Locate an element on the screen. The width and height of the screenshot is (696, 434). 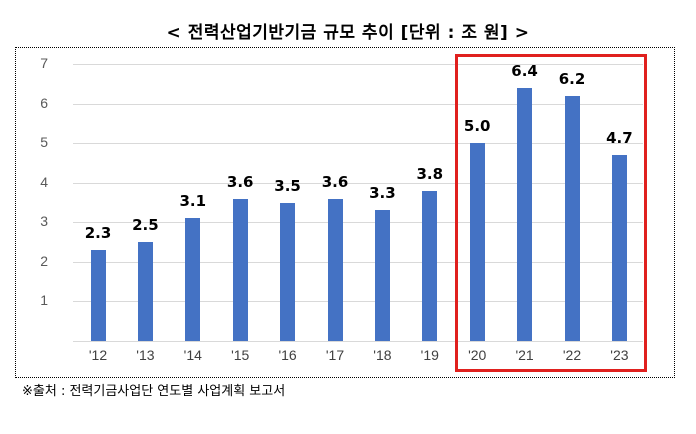
y-tick-label: 4 is located at coordinates (44, 182).